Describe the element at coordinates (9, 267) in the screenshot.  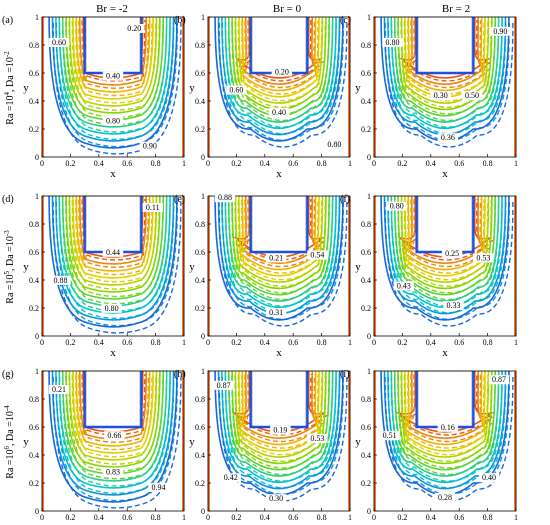
I see `row-label-2: Ra =105, Da =10-3` at that location.